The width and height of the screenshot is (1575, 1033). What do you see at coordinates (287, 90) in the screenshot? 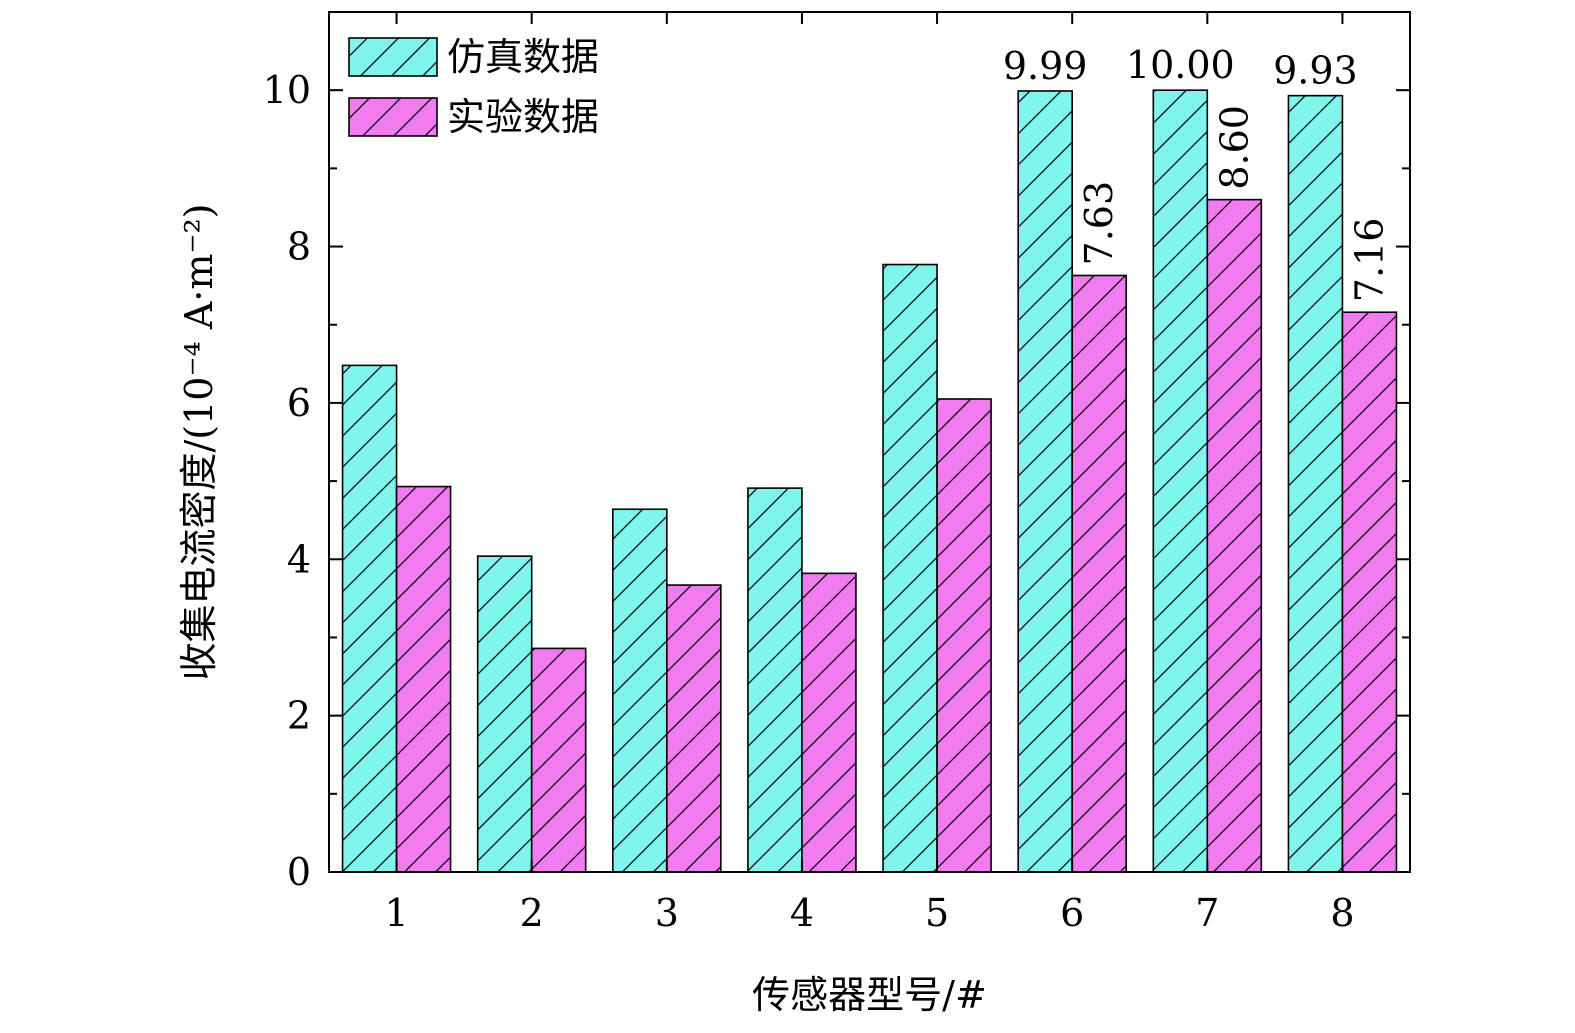
I see `y-tick-label: 10` at bounding box center [287, 90].